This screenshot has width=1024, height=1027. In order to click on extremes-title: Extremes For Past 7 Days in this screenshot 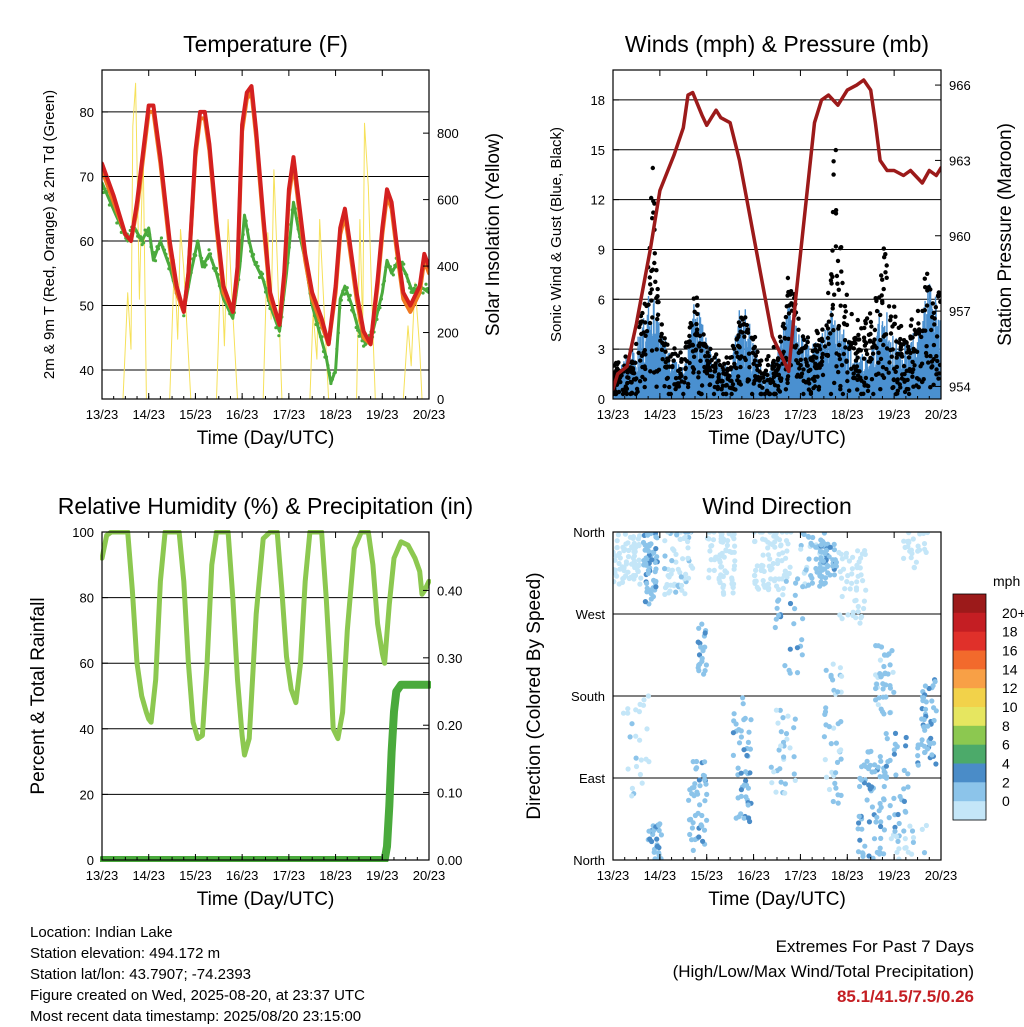, I will do `click(874, 946)`.